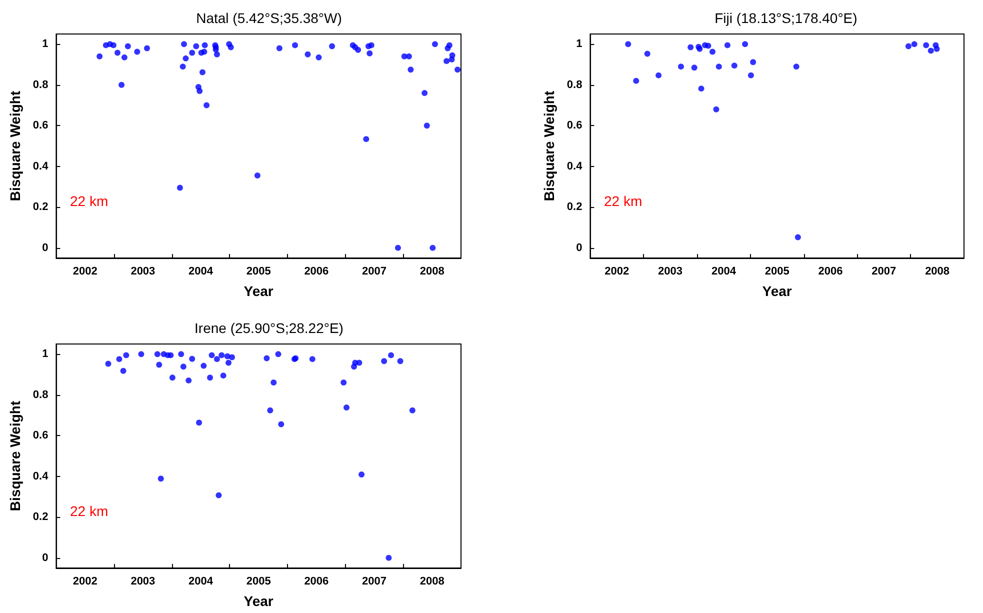 This screenshot has width=983, height=613. I want to click on chart-title: Fiji (18.13°S;178.40°E), so click(786, 18).